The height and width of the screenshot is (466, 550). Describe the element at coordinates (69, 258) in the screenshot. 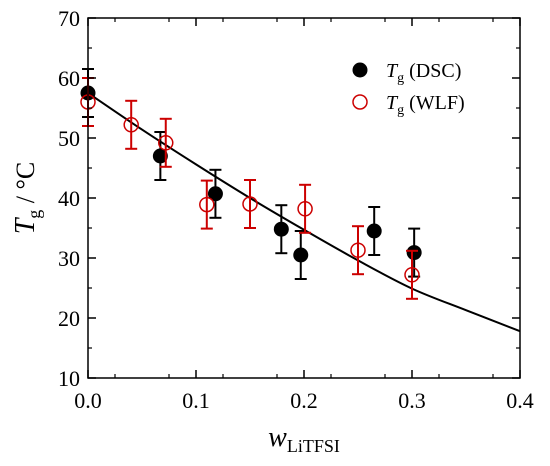

I see `y-tick-label: 30` at that location.